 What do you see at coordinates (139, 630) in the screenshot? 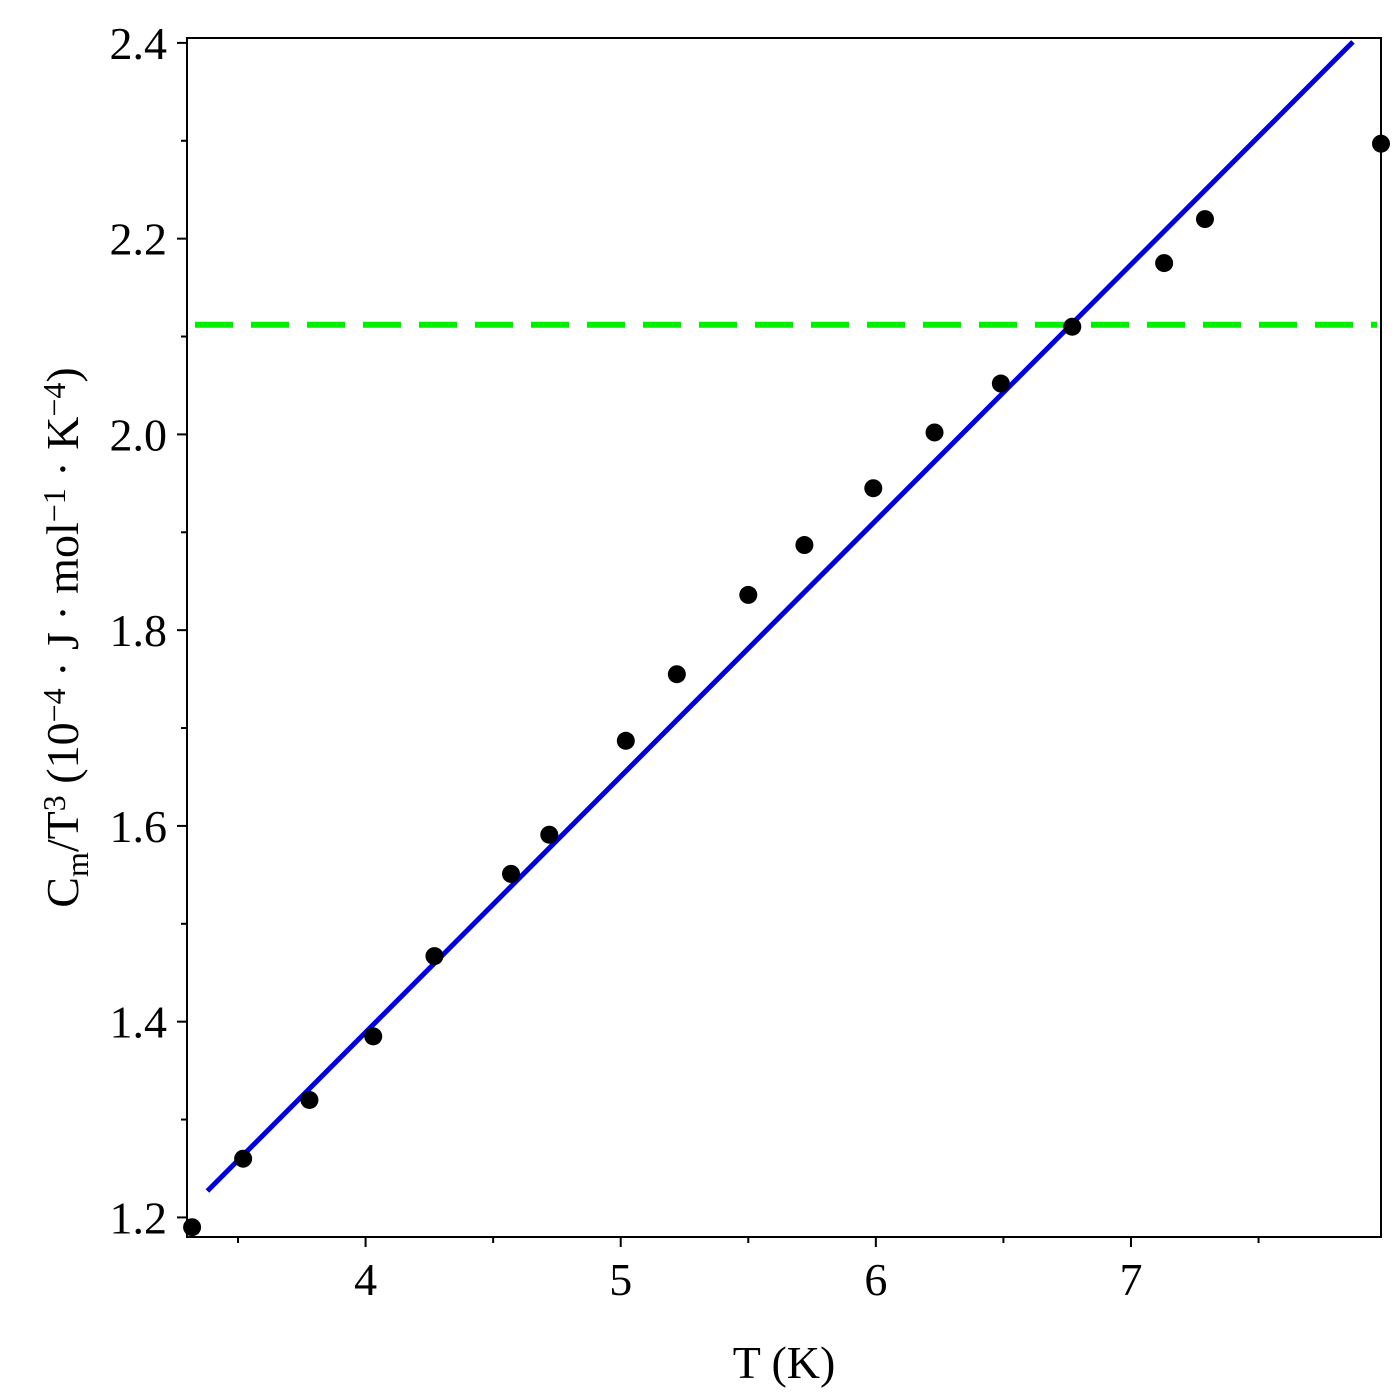
I see `y-tick-label: 1.8` at bounding box center [139, 630].